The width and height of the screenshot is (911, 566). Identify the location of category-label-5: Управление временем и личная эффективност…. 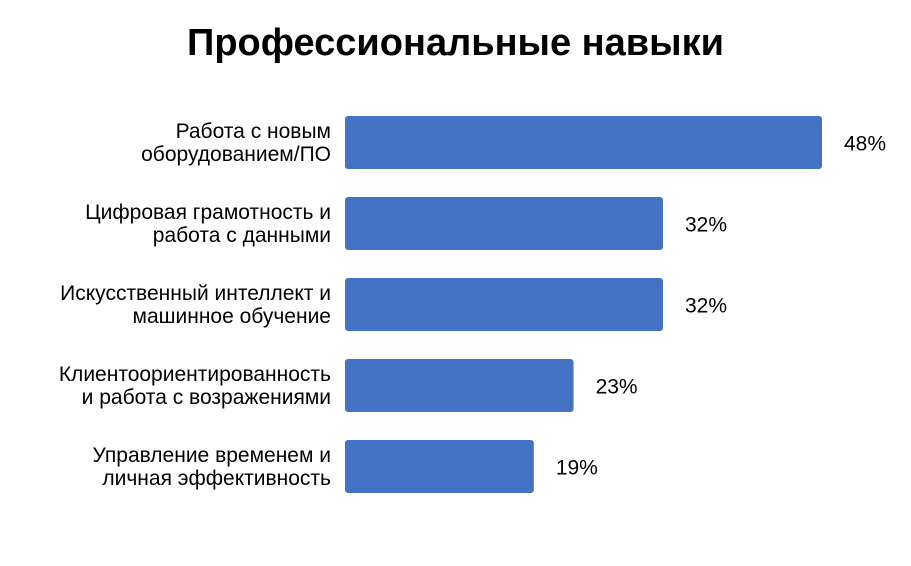
(212, 467).